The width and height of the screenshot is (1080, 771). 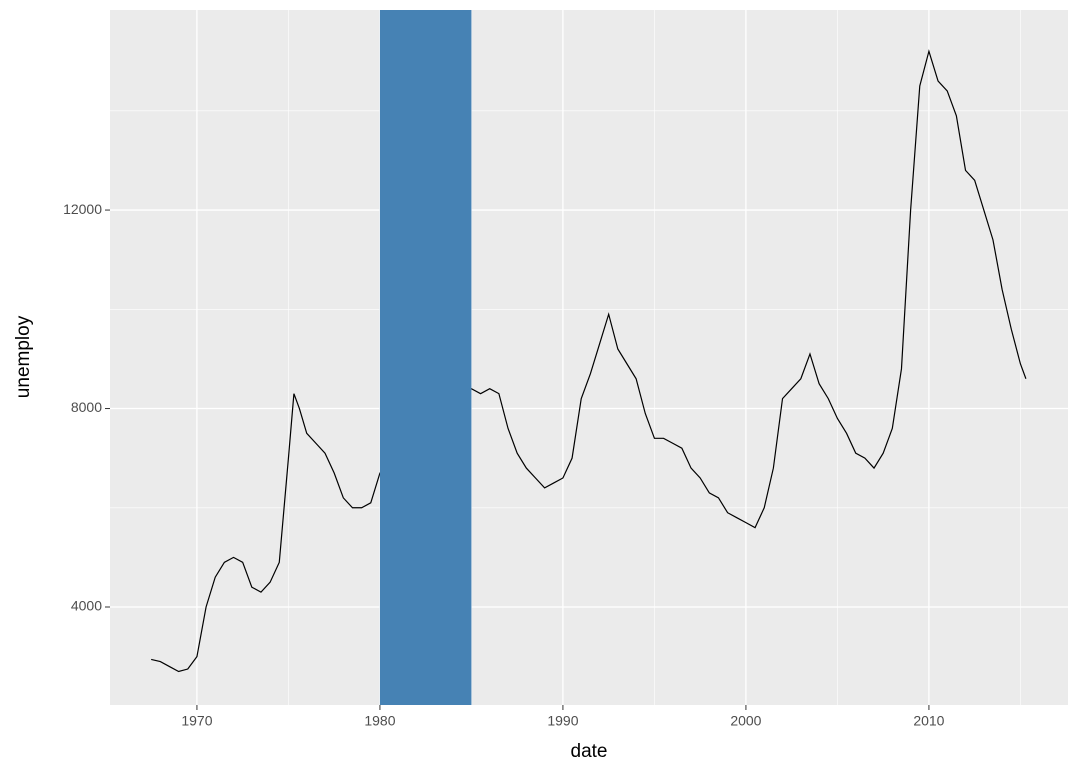 I want to click on y-tick-label: 8000, so click(x=86, y=407).